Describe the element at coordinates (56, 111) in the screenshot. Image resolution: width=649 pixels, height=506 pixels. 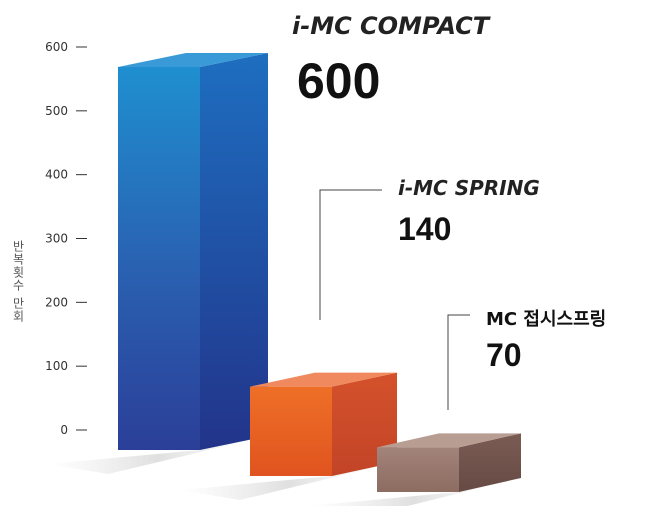
I see `y-tick-label: 500` at that location.